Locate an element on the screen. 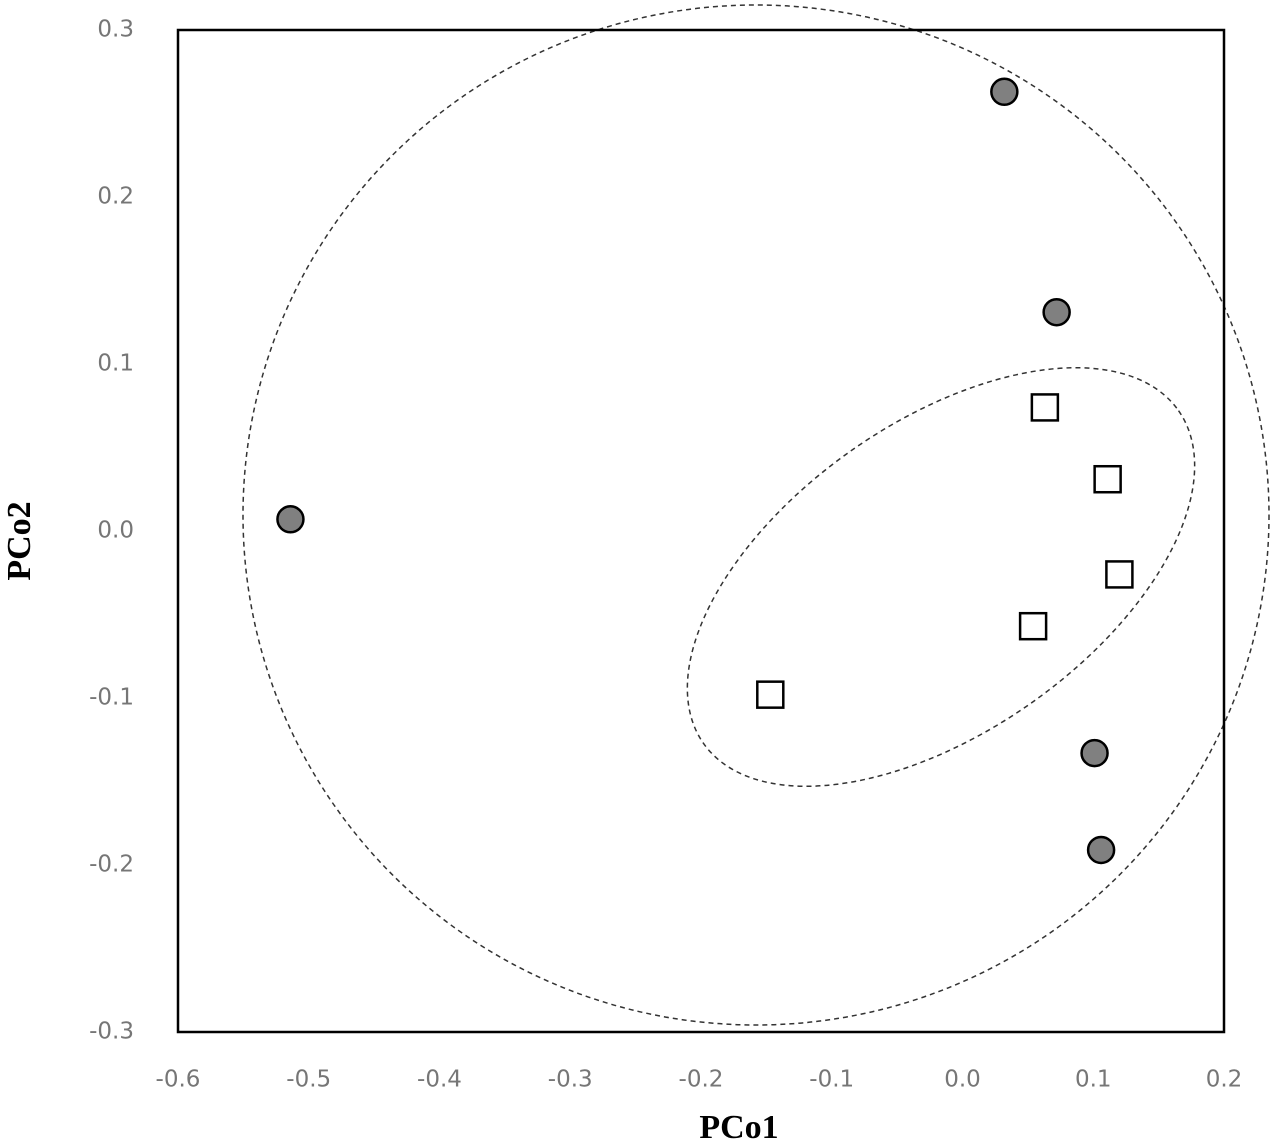 This screenshot has height=1144, width=1276. x-tick-label: 0.1 is located at coordinates (1093, 1080).